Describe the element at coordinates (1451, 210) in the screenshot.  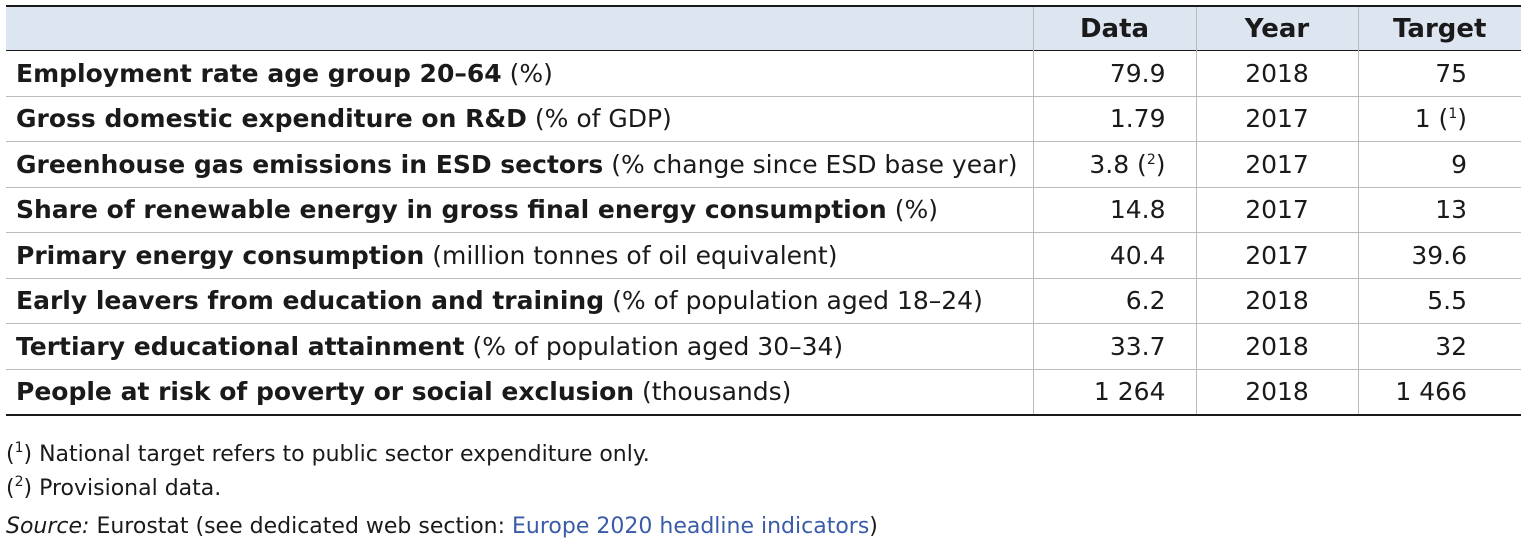
I see `target-cell-value: 13` at that location.